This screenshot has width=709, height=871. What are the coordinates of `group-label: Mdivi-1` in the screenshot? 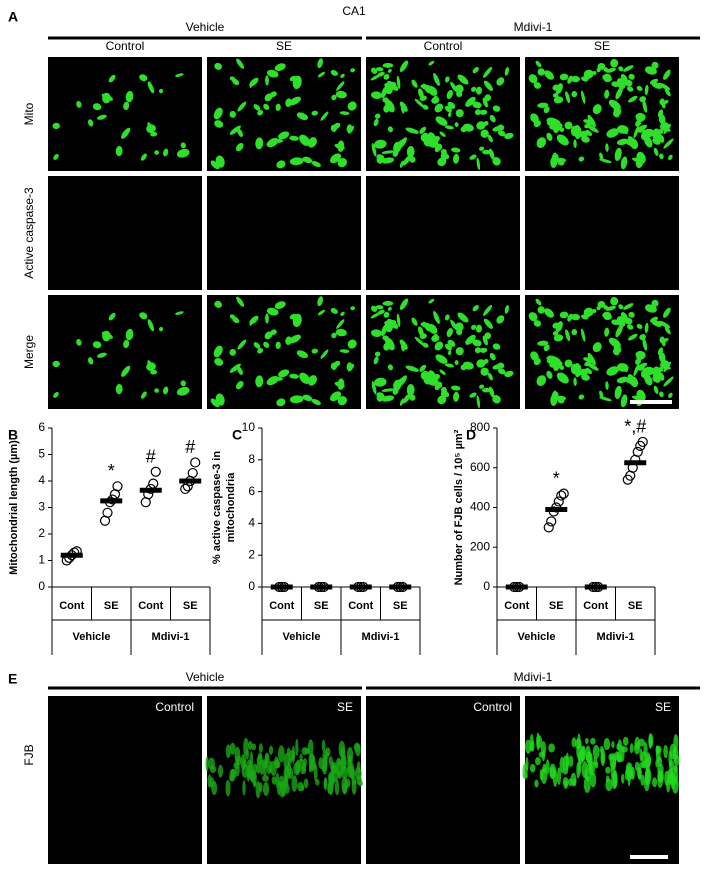 It's located at (171, 637).